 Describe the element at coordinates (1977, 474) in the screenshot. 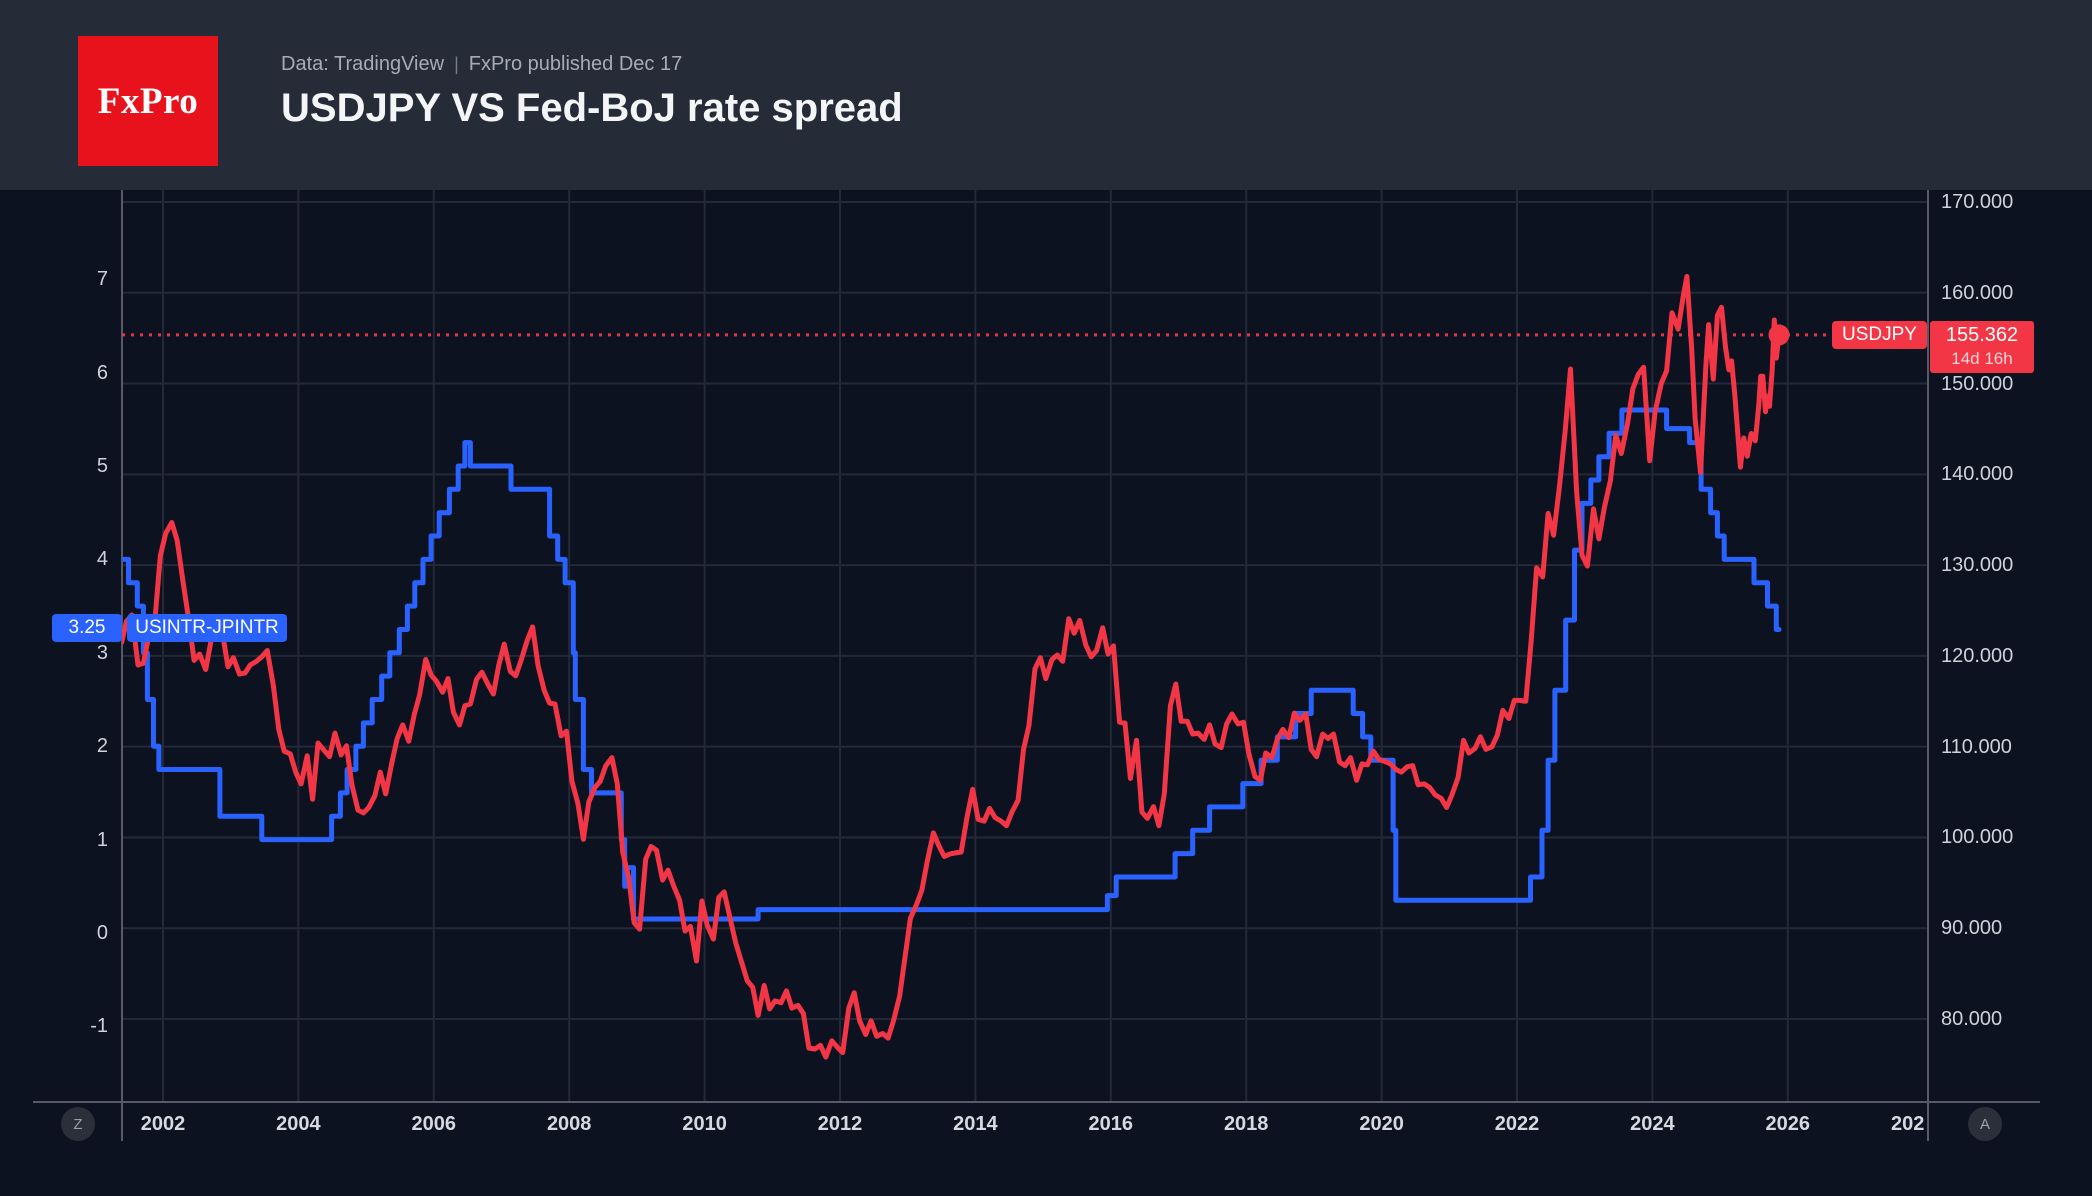

I see `right-axis-tick: 140.000` at that location.